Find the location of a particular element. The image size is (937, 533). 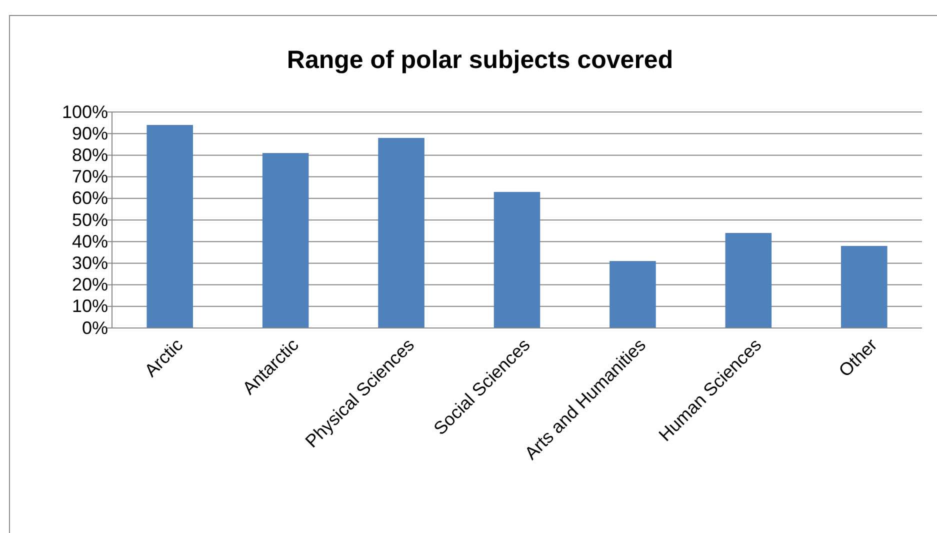

chart-title: Range of polar subjects covered is located at coordinates (480, 60).